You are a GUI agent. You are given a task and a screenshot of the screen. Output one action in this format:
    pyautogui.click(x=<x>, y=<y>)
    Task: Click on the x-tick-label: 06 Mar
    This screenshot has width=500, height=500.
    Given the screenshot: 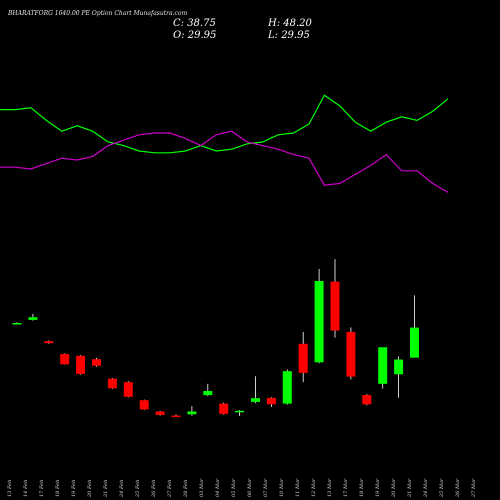 What is the action you would take?
    pyautogui.click(x=250, y=487)
    